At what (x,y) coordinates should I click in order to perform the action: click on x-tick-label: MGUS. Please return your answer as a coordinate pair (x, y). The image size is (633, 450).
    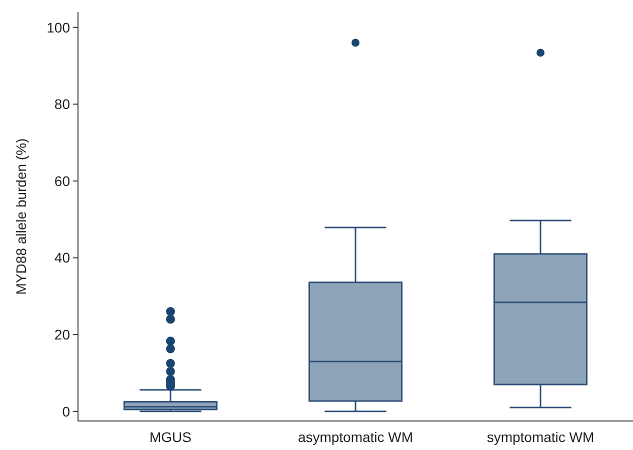
    Looking at the image, I should click on (171, 437).